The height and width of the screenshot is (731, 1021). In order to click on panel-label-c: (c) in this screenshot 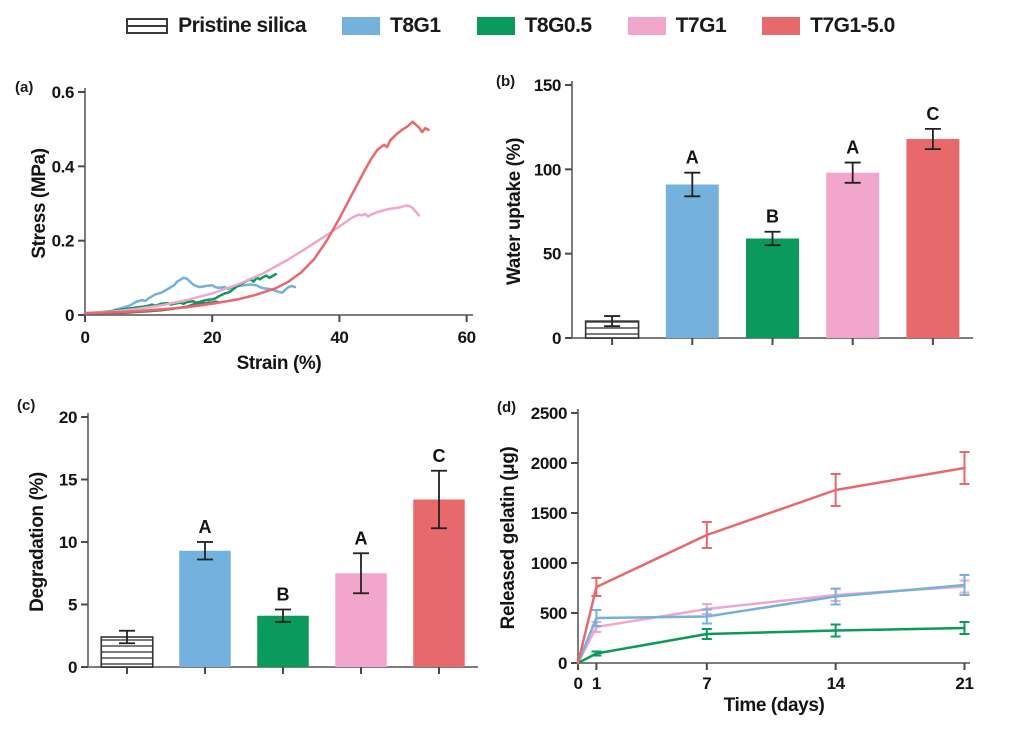, I will do `click(26, 405)`.